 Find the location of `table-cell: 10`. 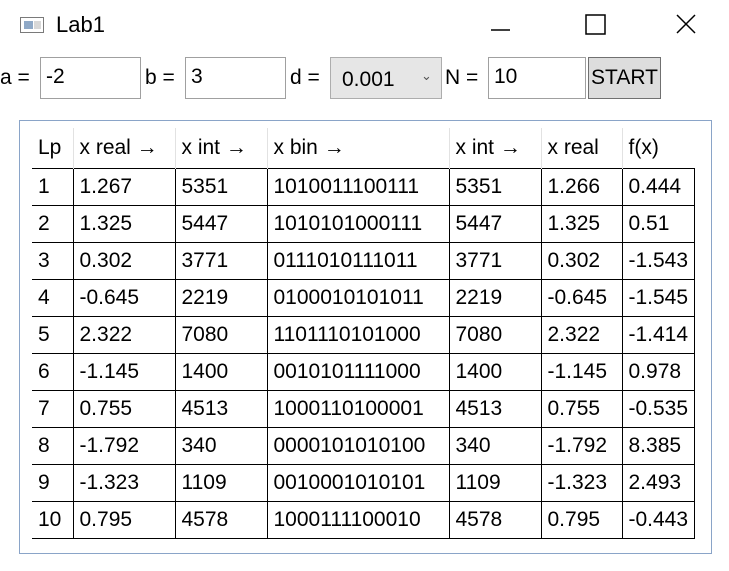

table-cell: 10 is located at coordinates (53, 520).